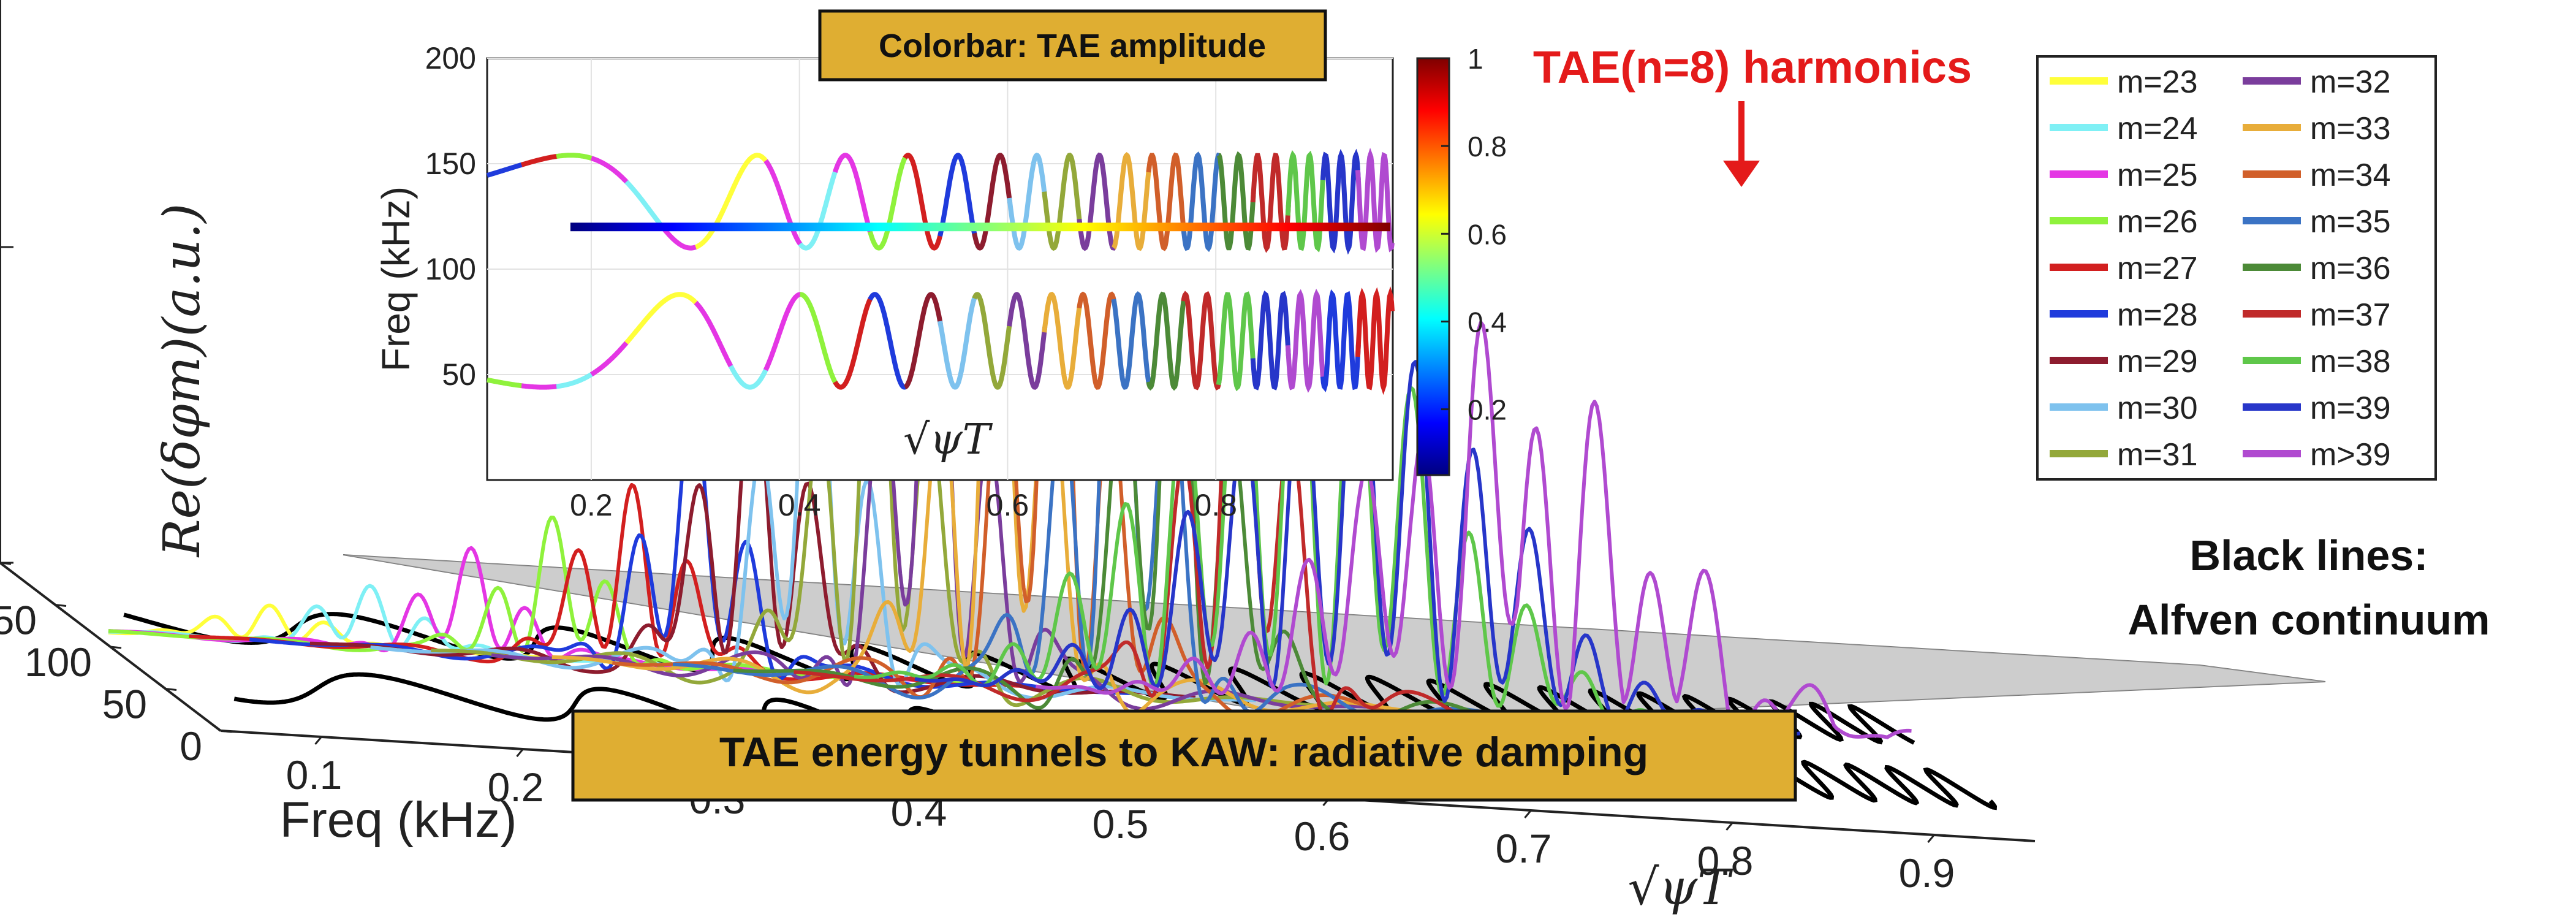  Describe the element at coordinates (2350, 175) in the screenshot. I see `legend-label: m=34` at that location.